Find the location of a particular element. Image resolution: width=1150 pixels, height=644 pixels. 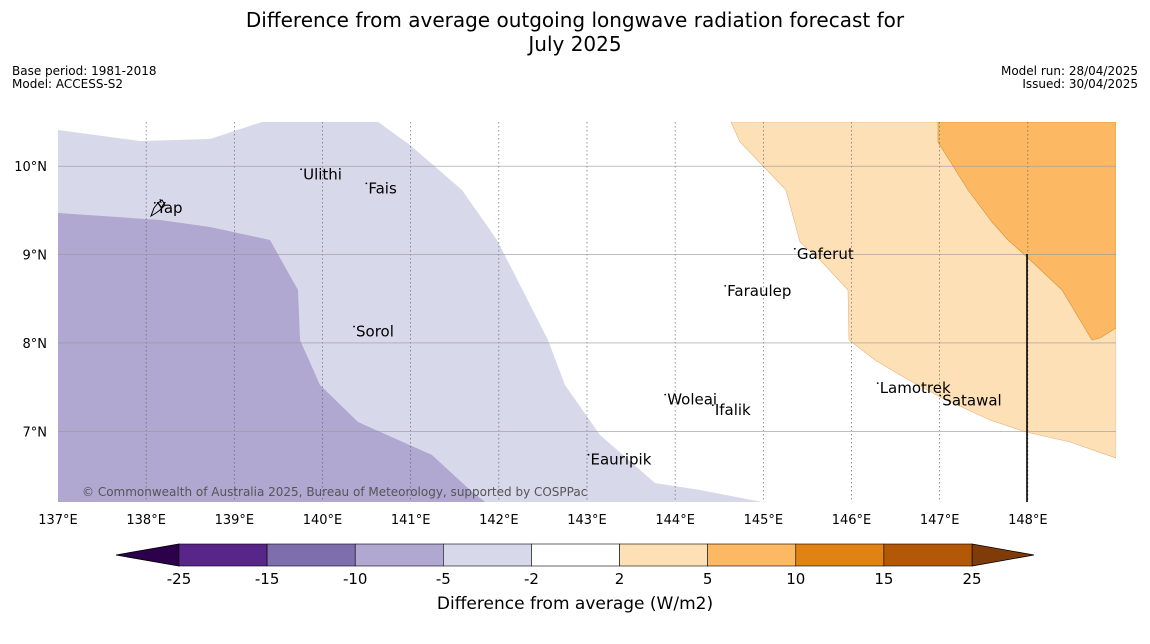

lat-tick-label: 10°N is located at coordinates (30, 167).